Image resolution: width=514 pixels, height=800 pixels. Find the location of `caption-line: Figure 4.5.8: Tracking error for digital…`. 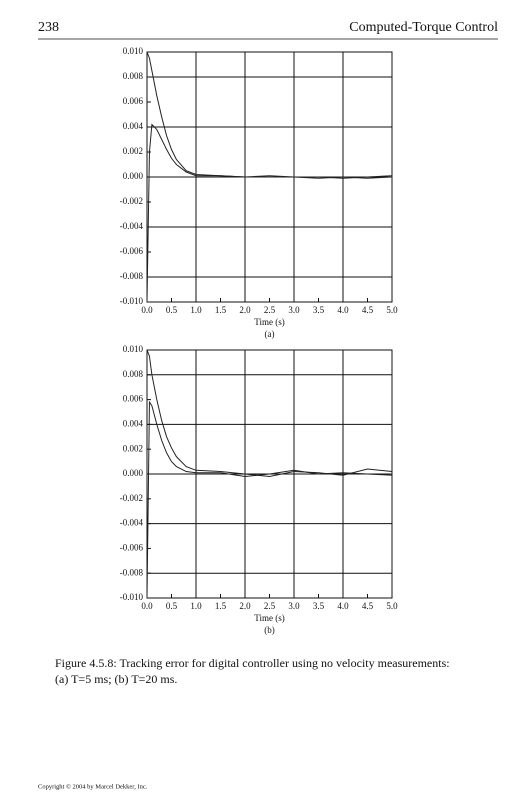

caption-line: Figure 4.5.8: Tracking error for digital… is located at coordinates (252, 663).